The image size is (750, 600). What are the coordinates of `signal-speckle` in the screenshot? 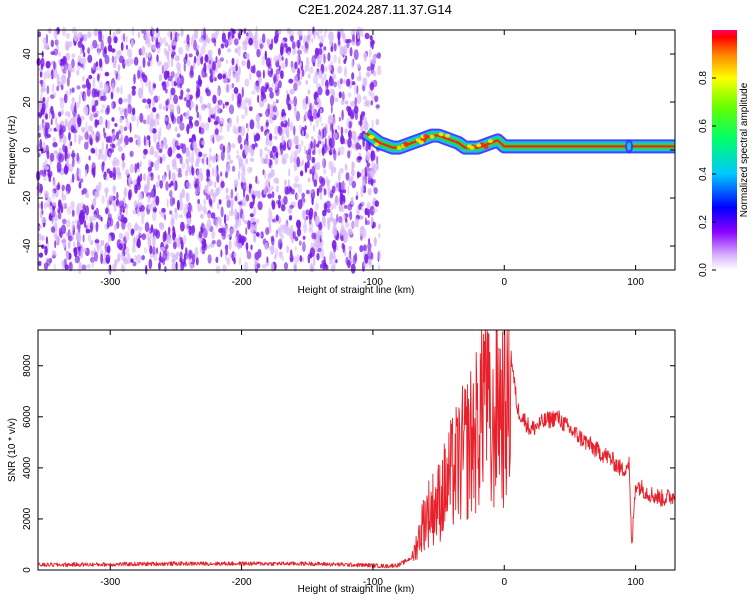 It's located at (441, 134).